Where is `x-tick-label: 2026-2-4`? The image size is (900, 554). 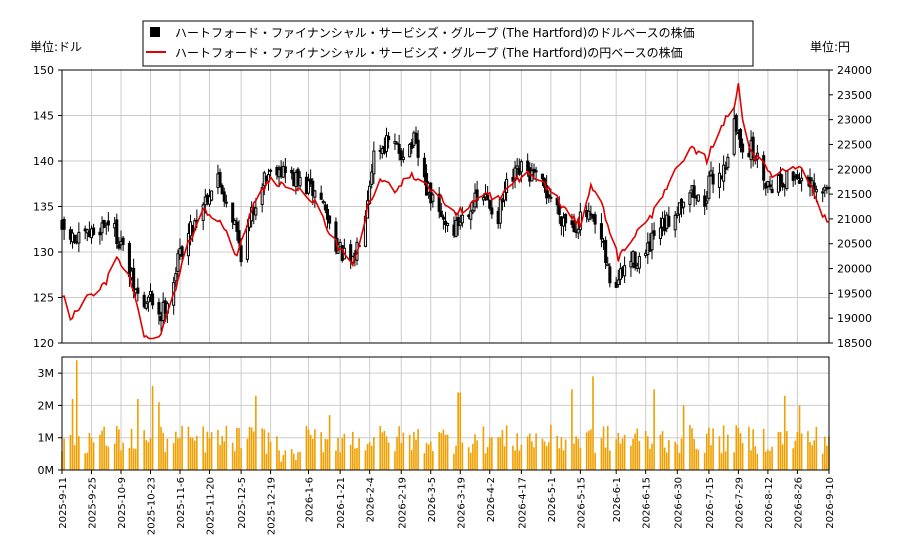 x-tick-label: 2026-2-4 is located at coordinates (371, 499).